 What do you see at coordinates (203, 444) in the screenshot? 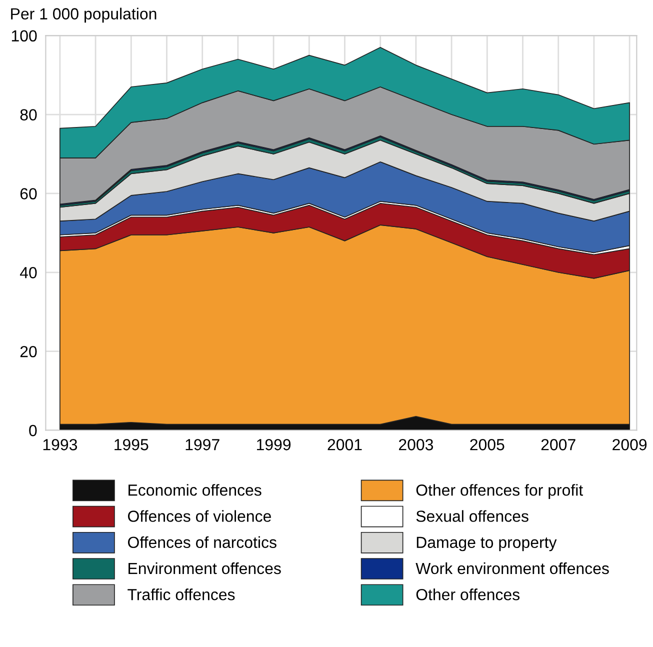
I see `x-tick-label: 1997` at bounding box center [203, 444].